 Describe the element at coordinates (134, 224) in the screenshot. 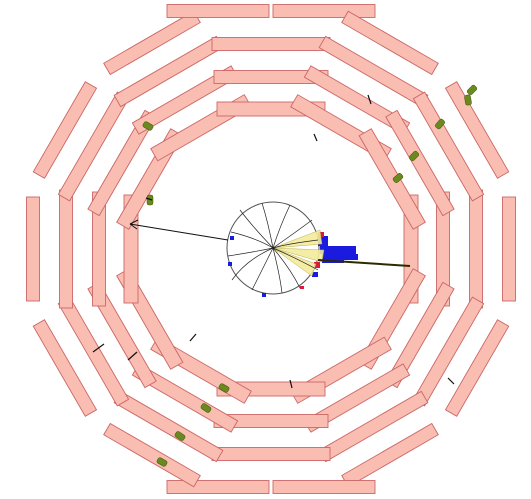

I see `track-arrowhead` at that location.